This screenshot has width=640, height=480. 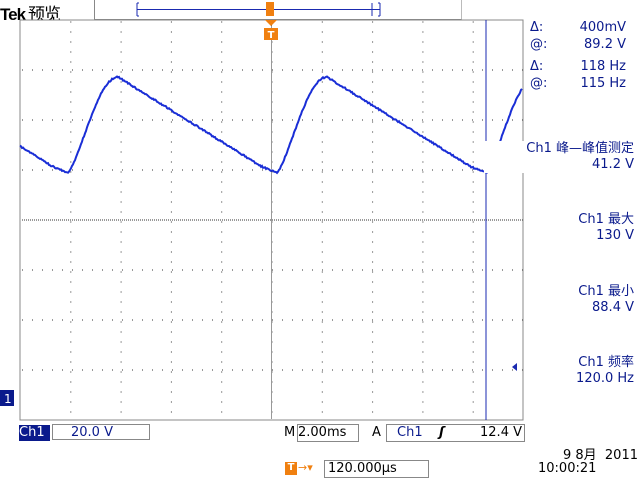 What do you see at coordinates (289, 432) in the screenshot?
I see `timebase-label: M` at bounding box center [289, 432].